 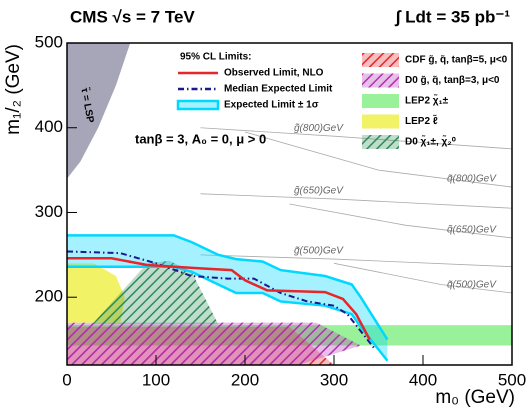 What do you see at coordinates (334, 379) in the screenshot?
I see `x-tick-label: 300` at bounding box center [334, 379].